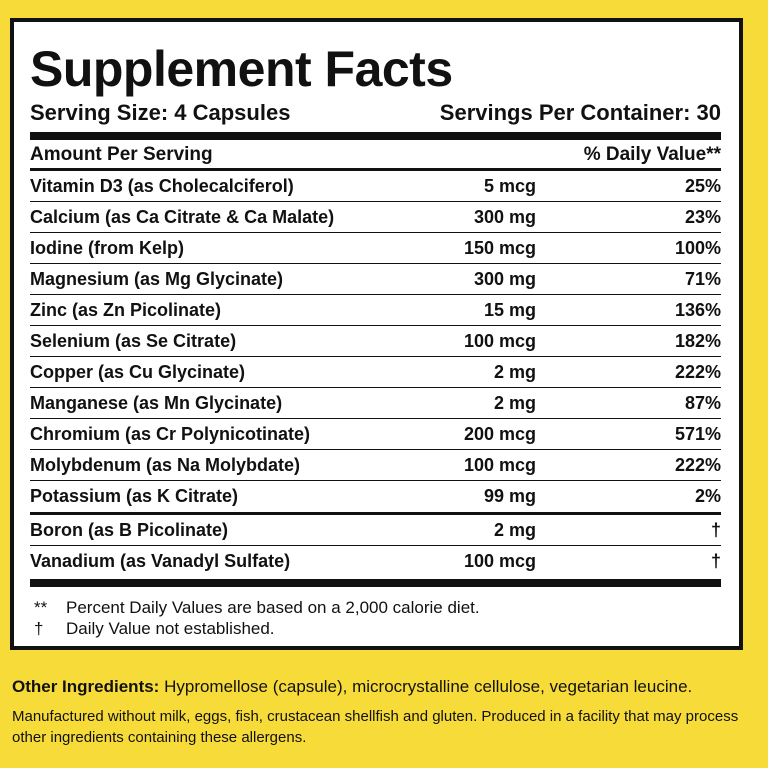  I want to click on nutrient-daily-value: 2%, so click(707, 496).